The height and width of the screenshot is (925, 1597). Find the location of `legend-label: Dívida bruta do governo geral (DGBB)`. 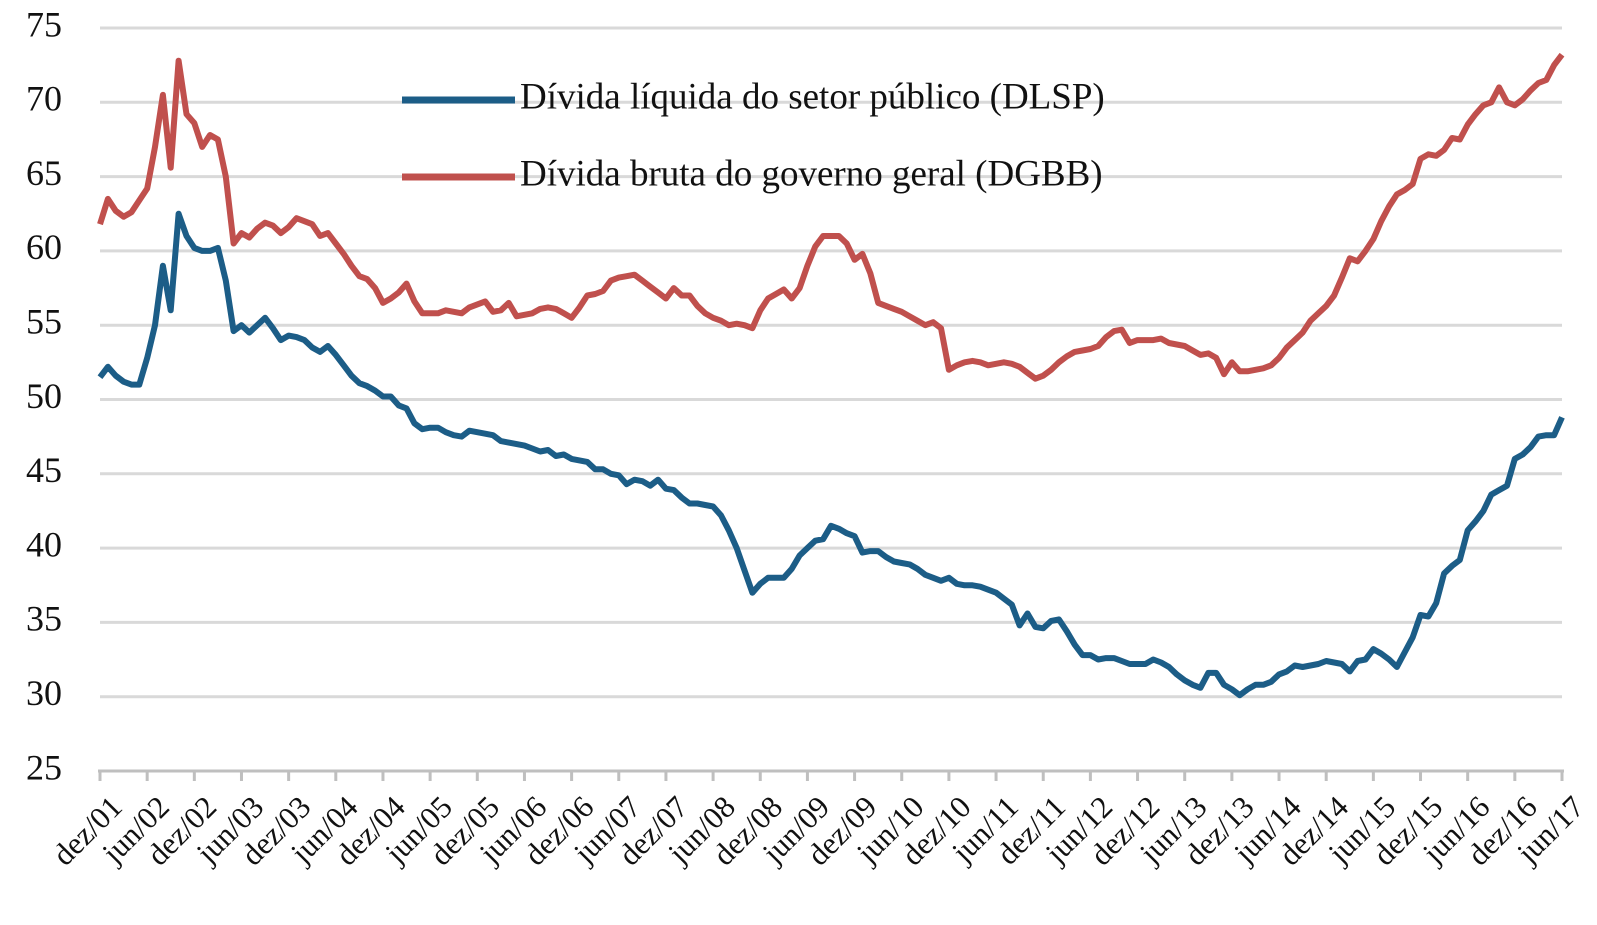

legend-label: Dívida bruta do governo geral (DGBB) is located at coordinates (811, 173).